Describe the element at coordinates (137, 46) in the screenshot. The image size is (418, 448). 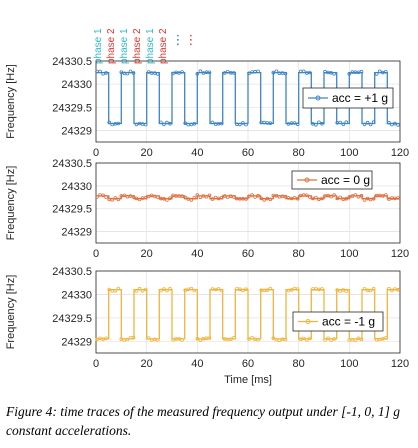
I see `phase-label-4: phase 2` at that location.